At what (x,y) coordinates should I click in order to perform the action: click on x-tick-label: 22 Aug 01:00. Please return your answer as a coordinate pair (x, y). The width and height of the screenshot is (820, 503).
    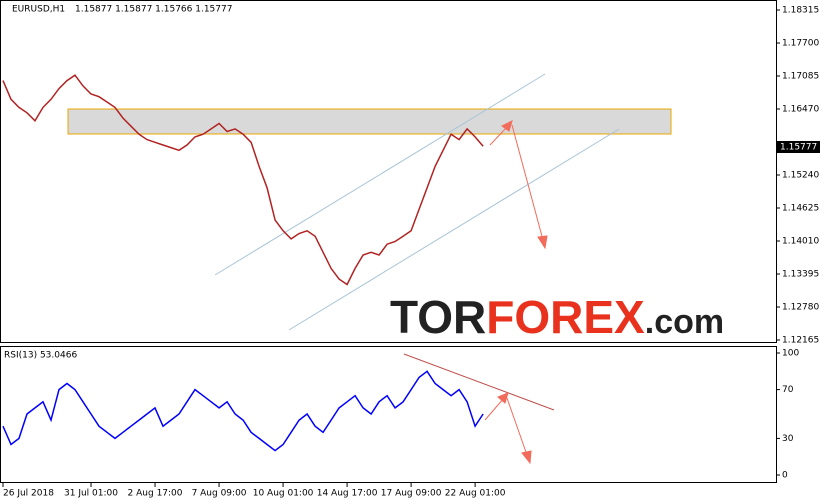
    Looking at the image, I should click on (475, 494).